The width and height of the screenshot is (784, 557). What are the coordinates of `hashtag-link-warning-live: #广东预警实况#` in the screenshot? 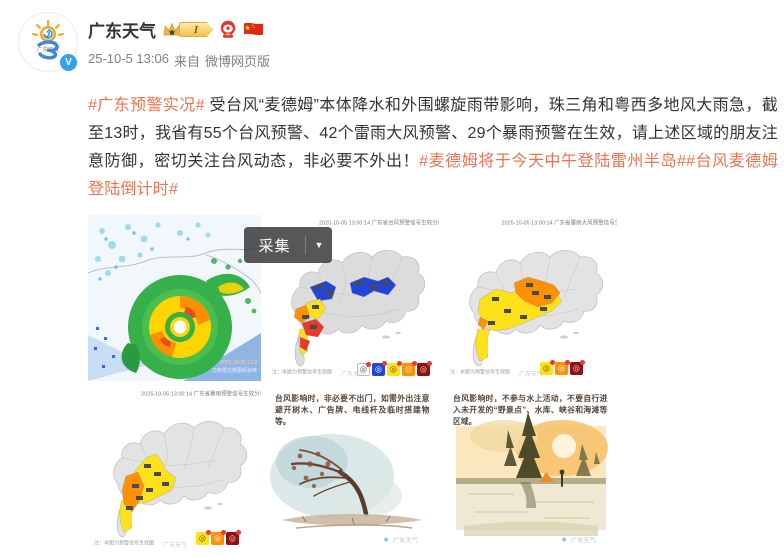 It's located at (146, 105).